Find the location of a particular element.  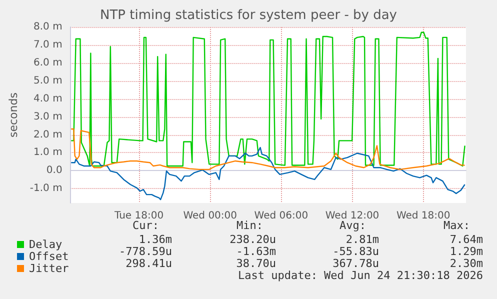

y-tick-label: 5.0 m is located at coordinates (48, 80).